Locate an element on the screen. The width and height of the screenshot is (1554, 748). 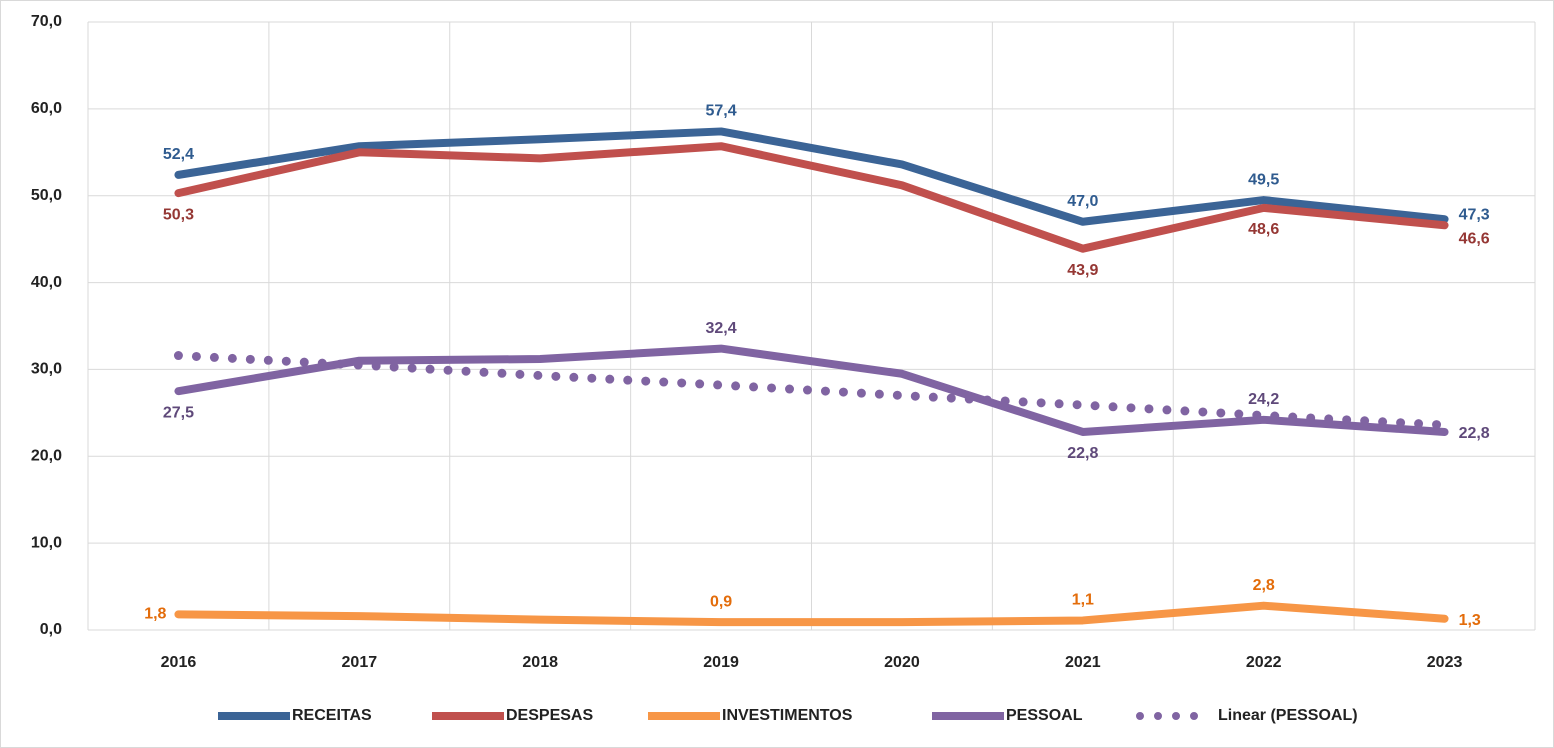
x-tick-label: 2021 is located at coordinates (1083, 662).